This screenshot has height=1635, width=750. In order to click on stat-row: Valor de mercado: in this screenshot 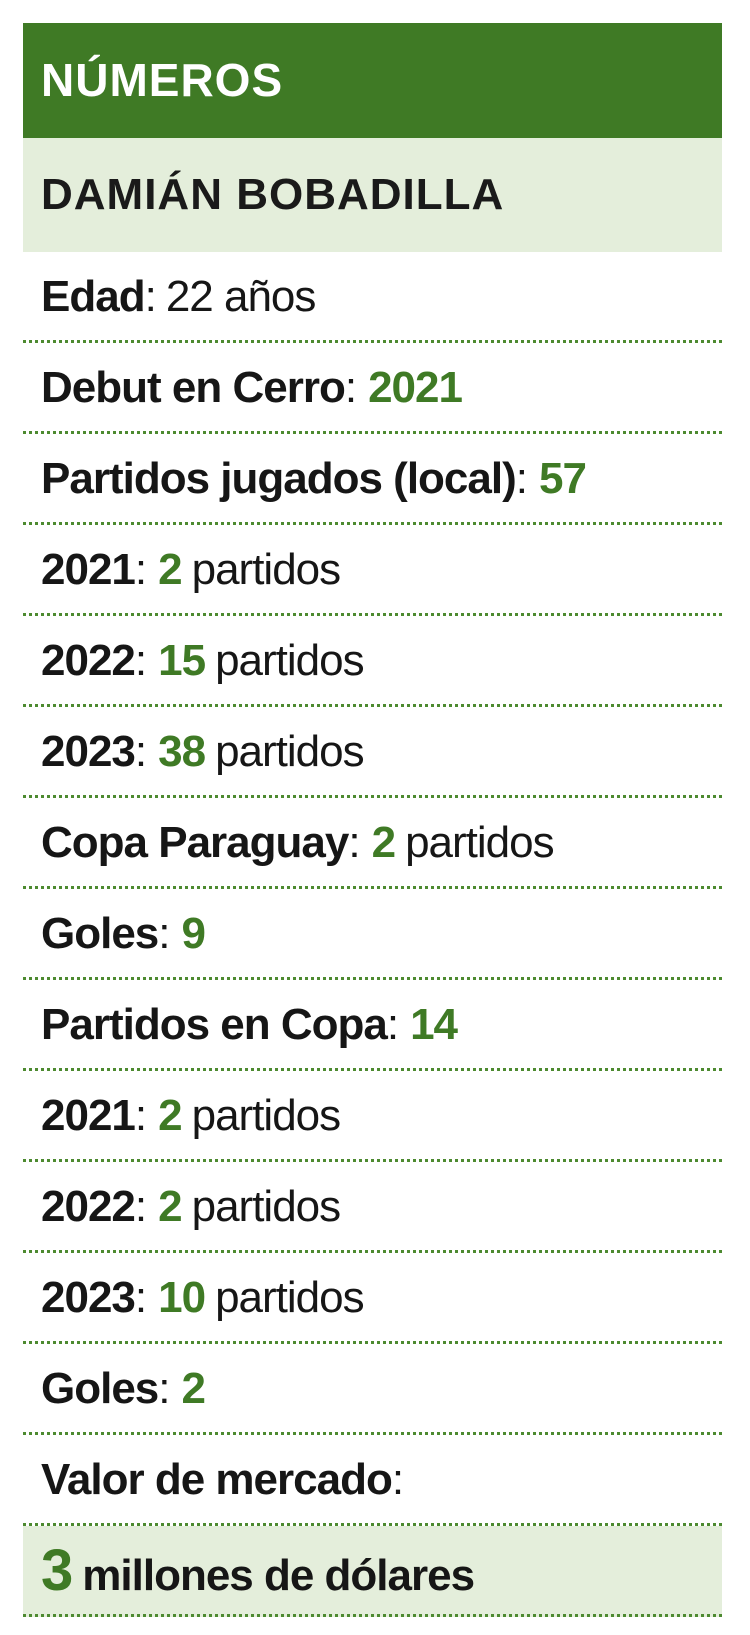, I will do `click(372, 1480)`.